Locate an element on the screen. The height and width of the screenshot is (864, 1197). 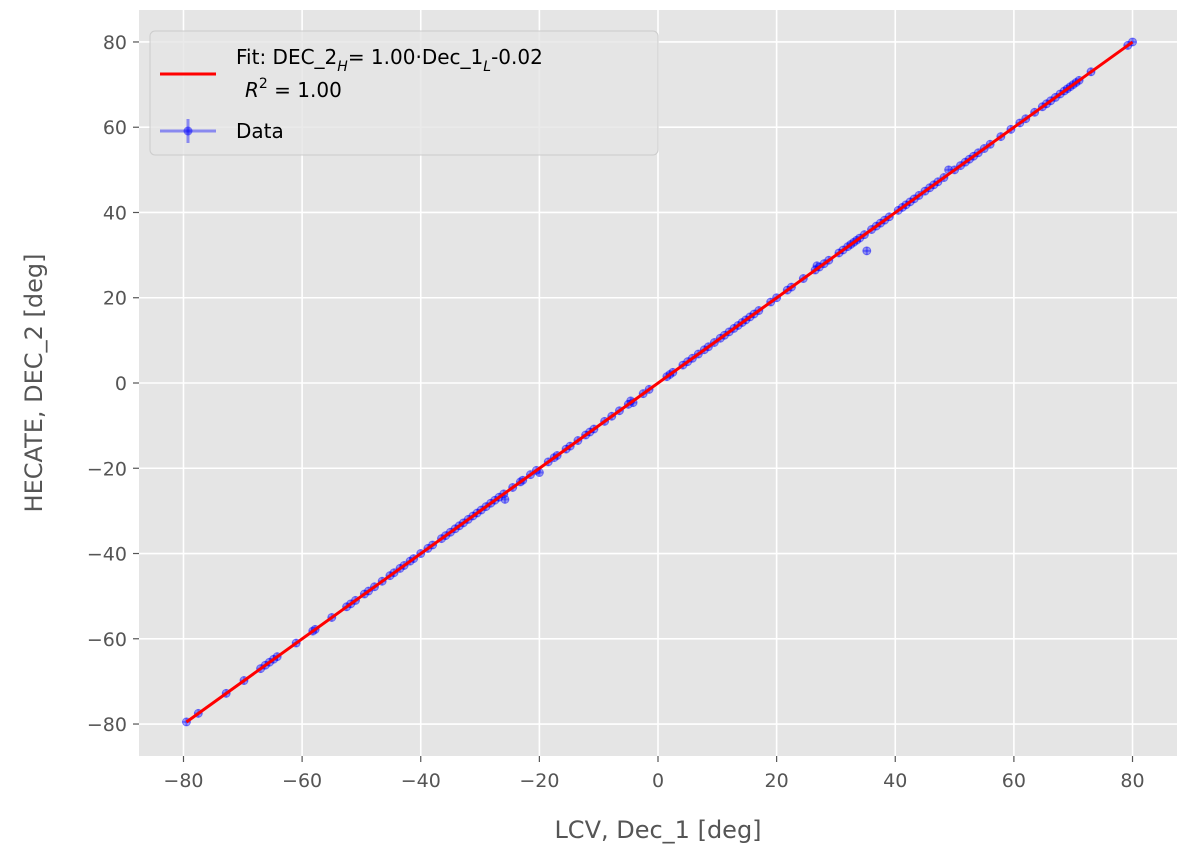
y-axis-title: HECATE, DEC_2 [deg] is located at coordinates (34, 383).